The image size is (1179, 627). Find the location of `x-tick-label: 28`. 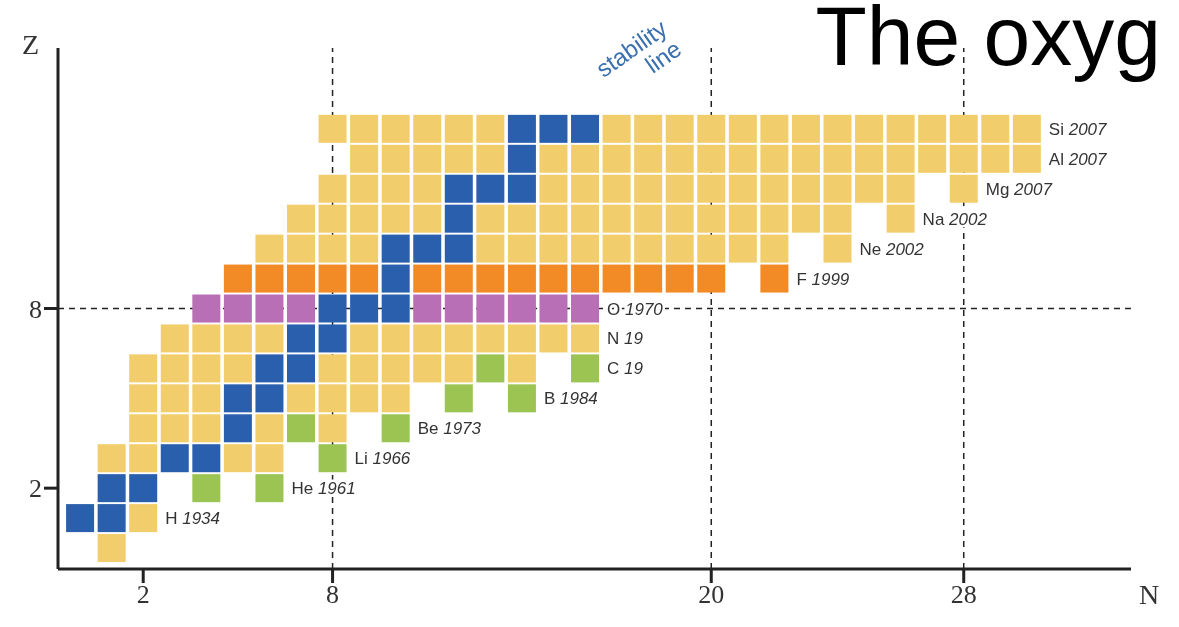

x-tick-label: 28 is located at coordinates (963, 595).